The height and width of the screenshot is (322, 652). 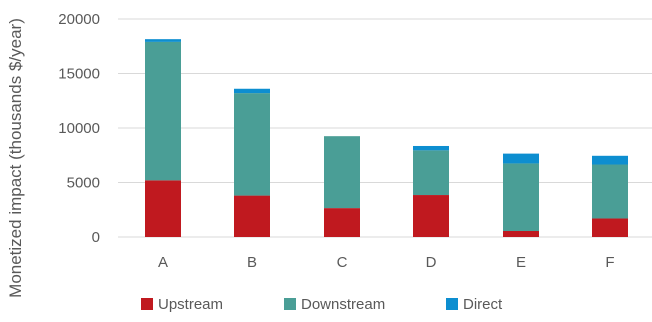 I want to click on x-category-label-c: C, so click(x=342, y=262).